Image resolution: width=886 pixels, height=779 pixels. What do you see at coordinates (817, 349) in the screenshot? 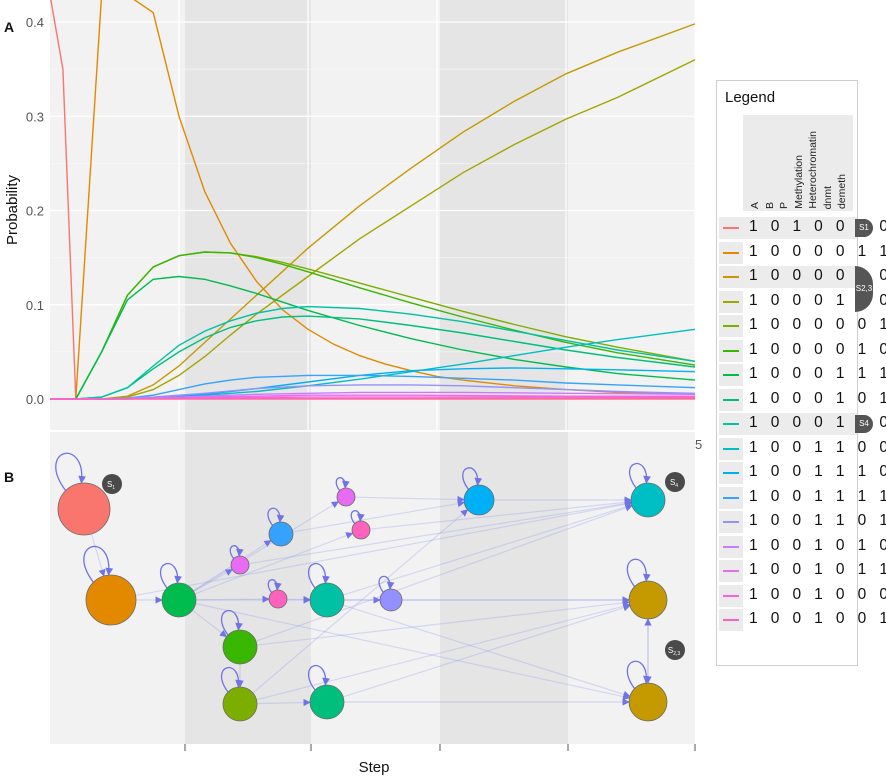
I see `legend-code: 1 0 0 0 0 1 0` at bounding box center [817, 349].